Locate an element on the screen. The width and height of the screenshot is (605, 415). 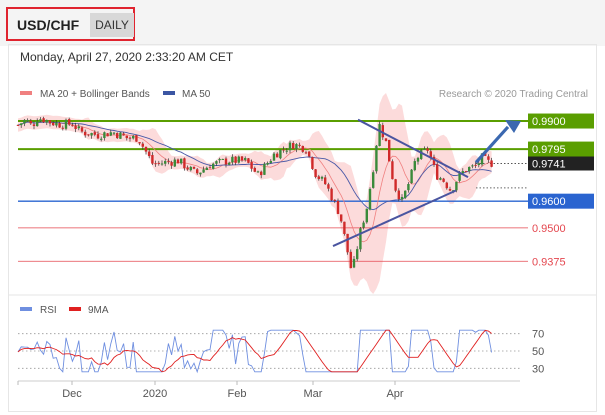
support-label: 0.9500 is located at coordinates (549, 229).